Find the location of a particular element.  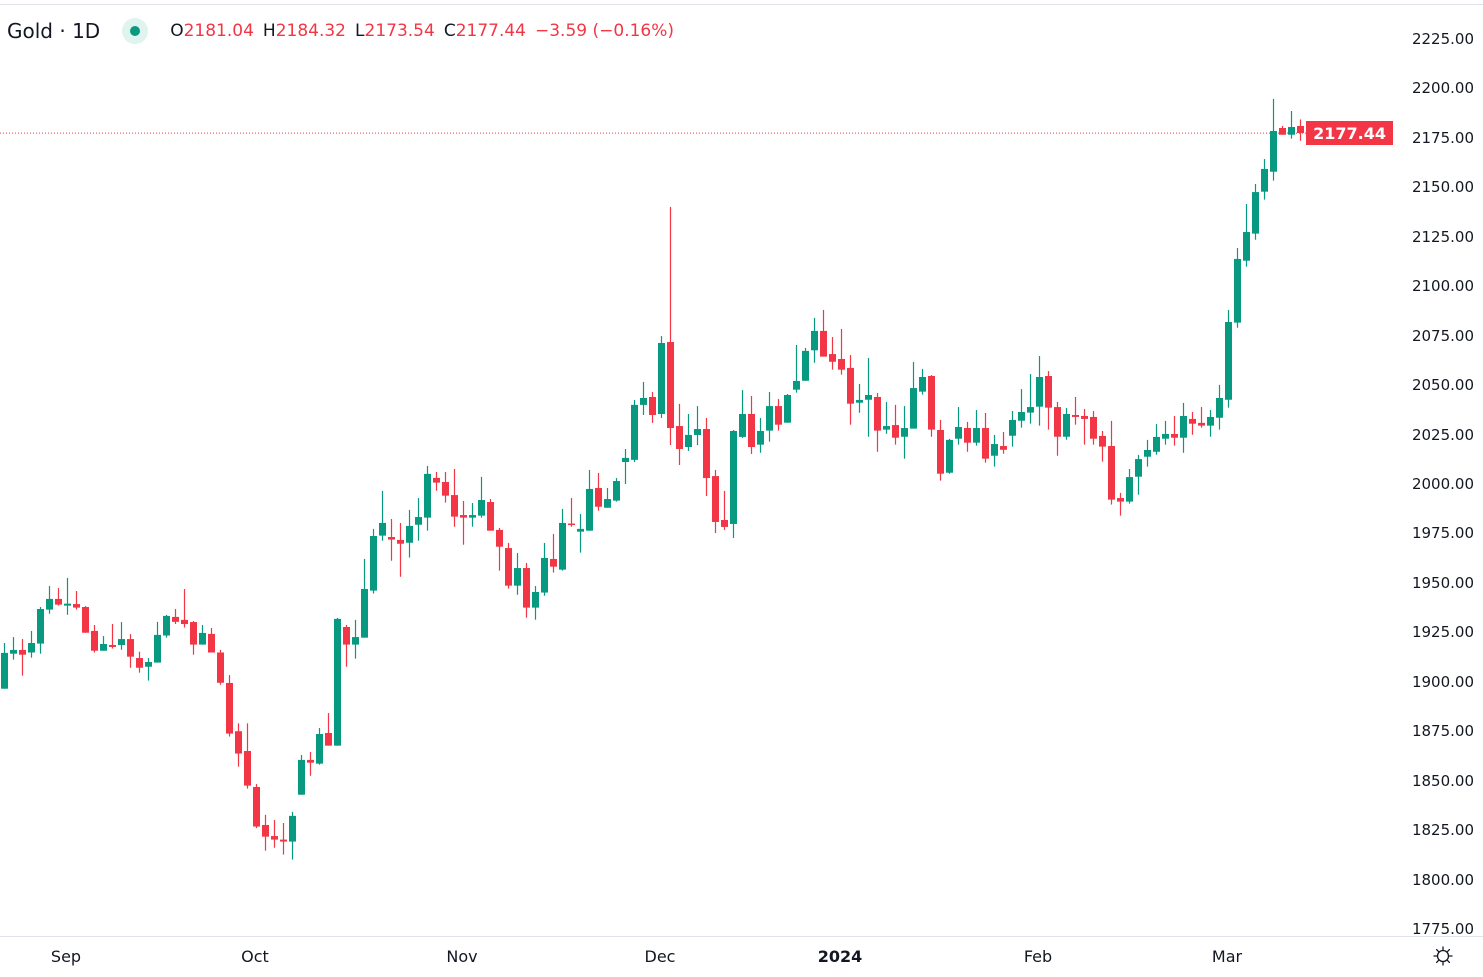

y-tick-label: 1900.00 is located at coordinates (1442, 681).